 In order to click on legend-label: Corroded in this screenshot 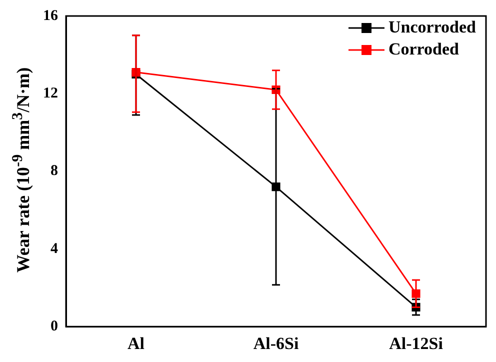, I will do `click(424, 48)`.